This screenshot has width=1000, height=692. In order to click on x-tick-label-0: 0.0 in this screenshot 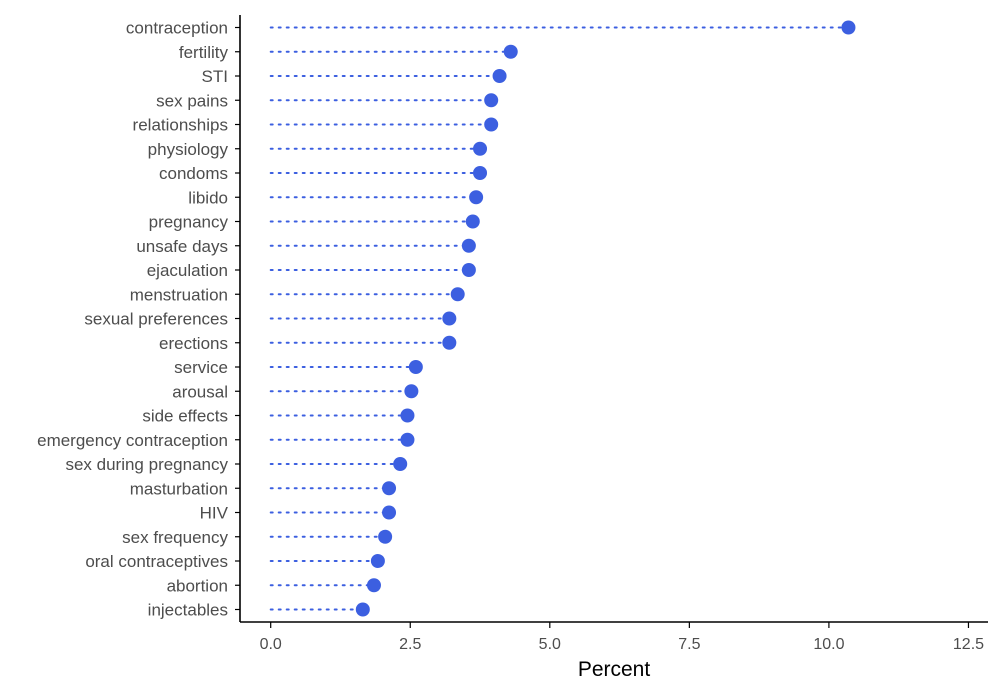, I will do `click(271, 644)`.